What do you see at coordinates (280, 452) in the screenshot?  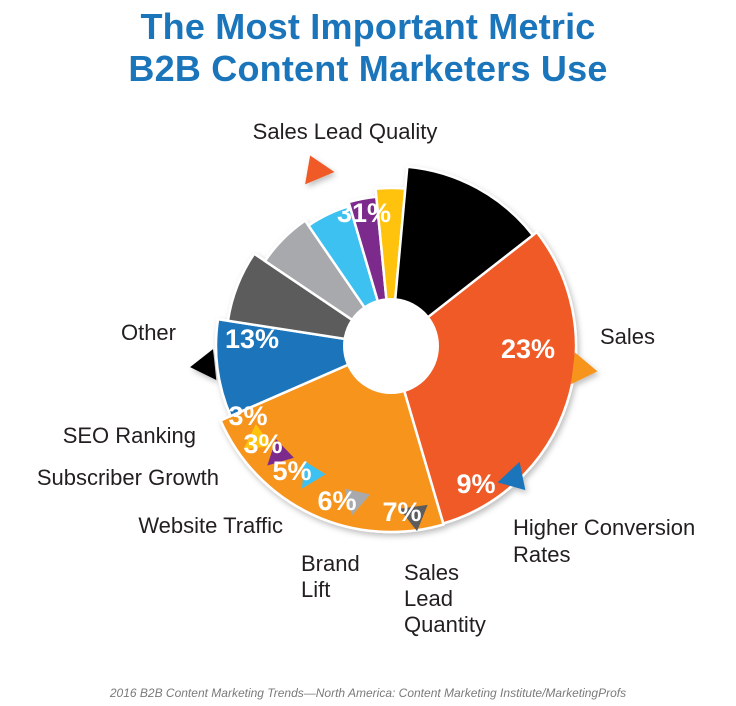 I see `pointer-subscriber-growth` at bounding box center [280, 452].